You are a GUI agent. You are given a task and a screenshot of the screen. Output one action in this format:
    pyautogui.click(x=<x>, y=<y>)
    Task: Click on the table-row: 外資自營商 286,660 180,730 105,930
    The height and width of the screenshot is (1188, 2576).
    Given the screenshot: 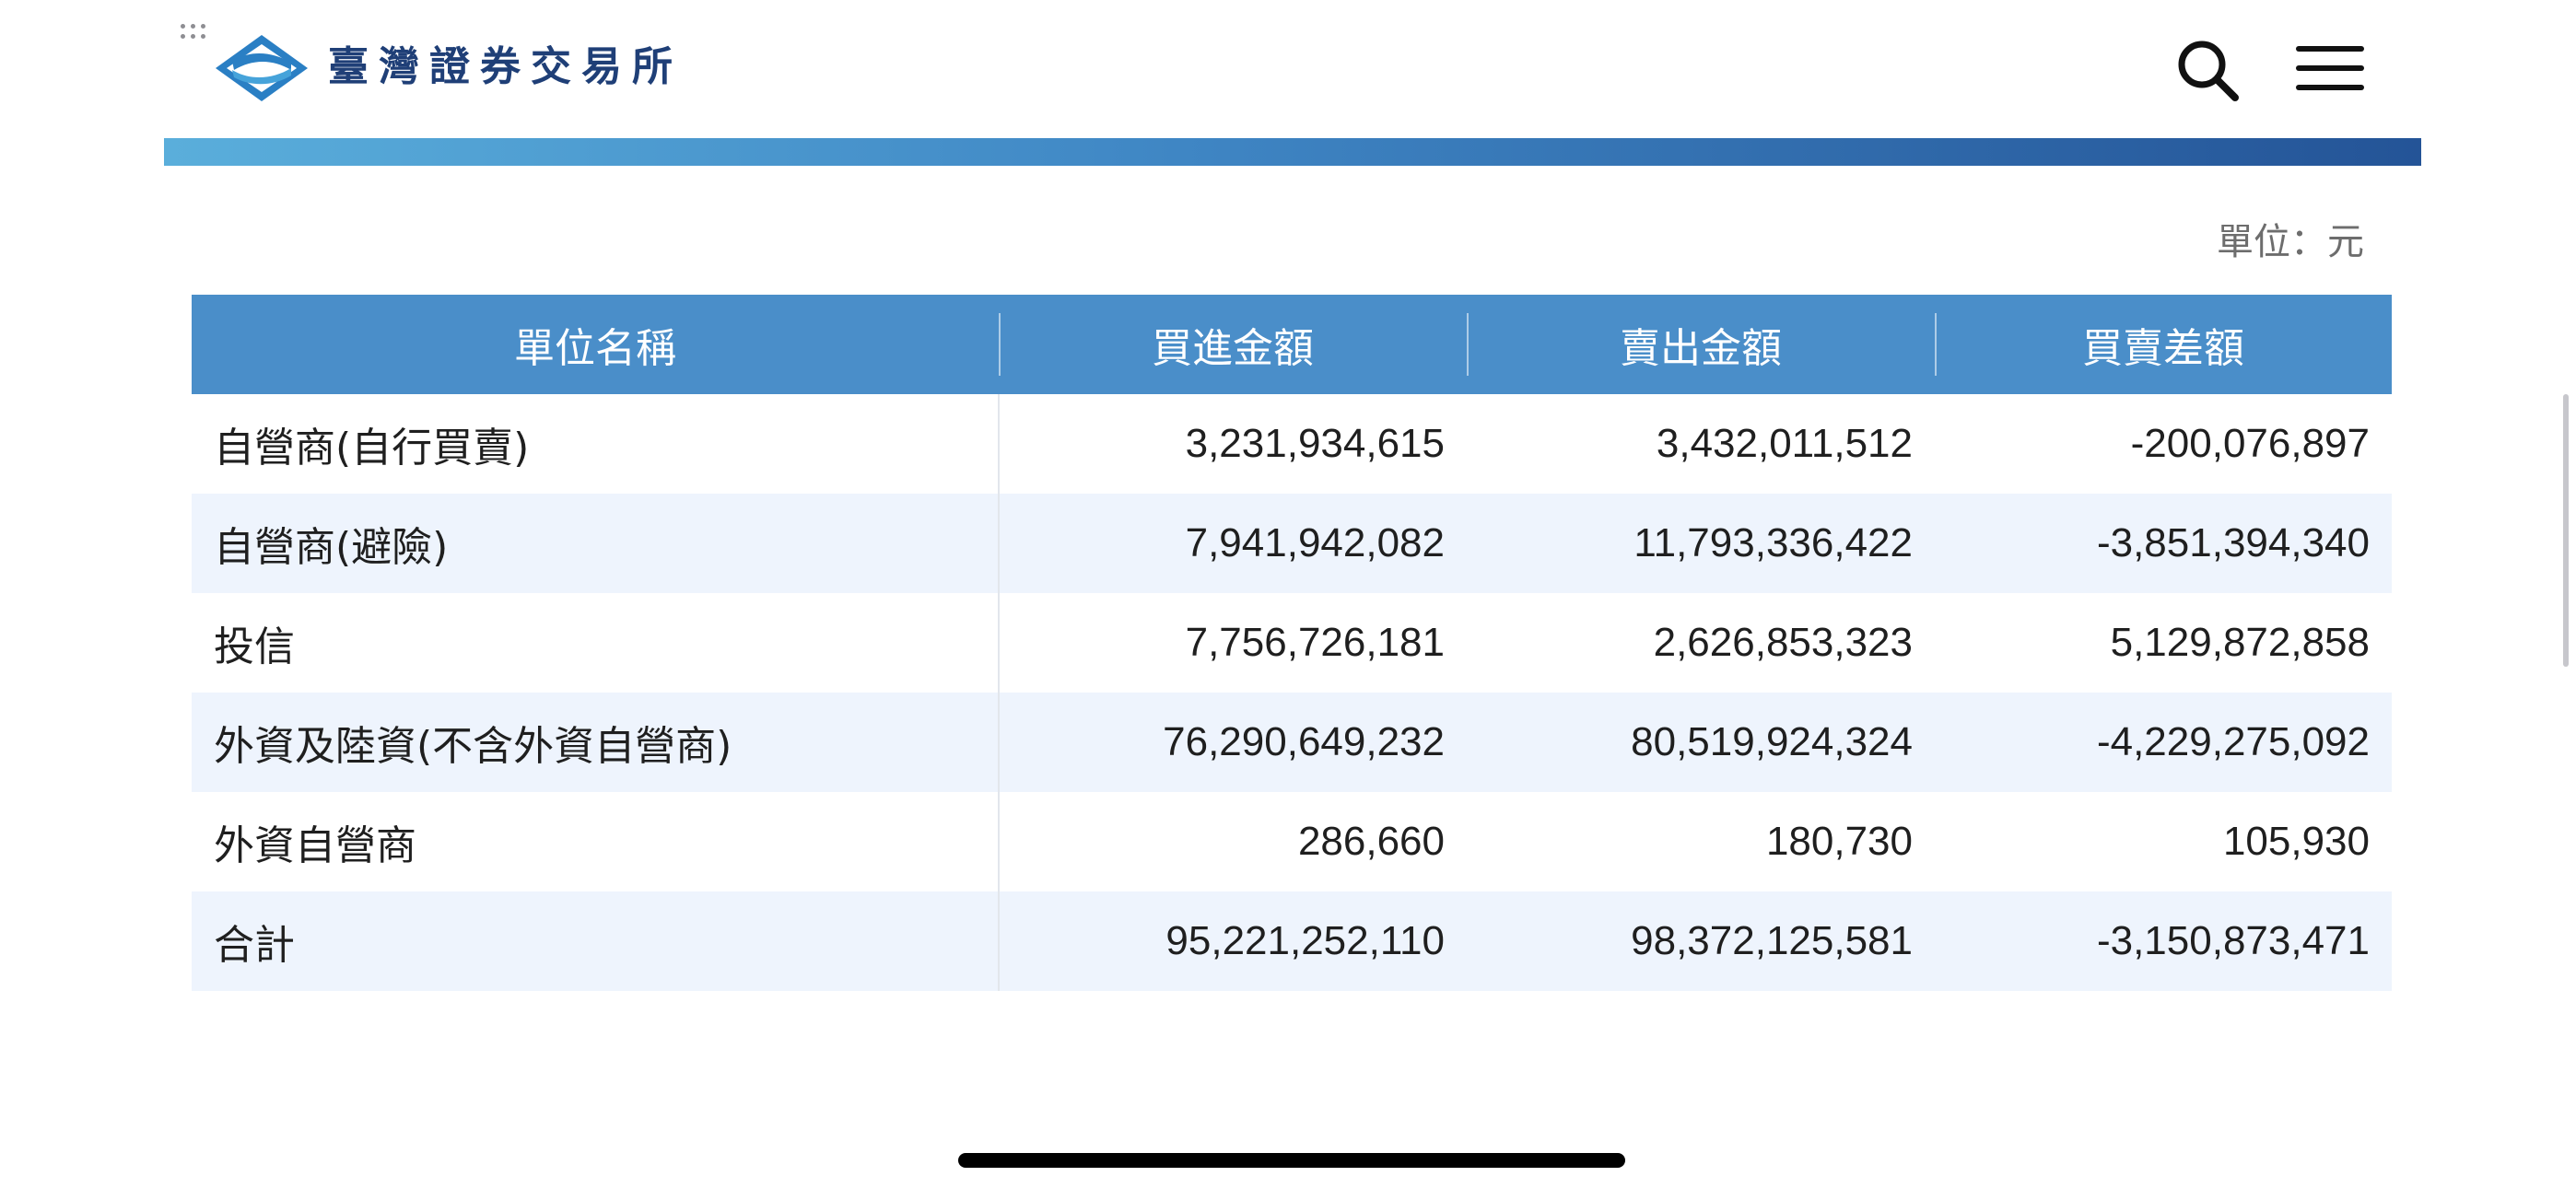 What is the action you would take?
    pyautogui.click(x=1292, y=841)
    